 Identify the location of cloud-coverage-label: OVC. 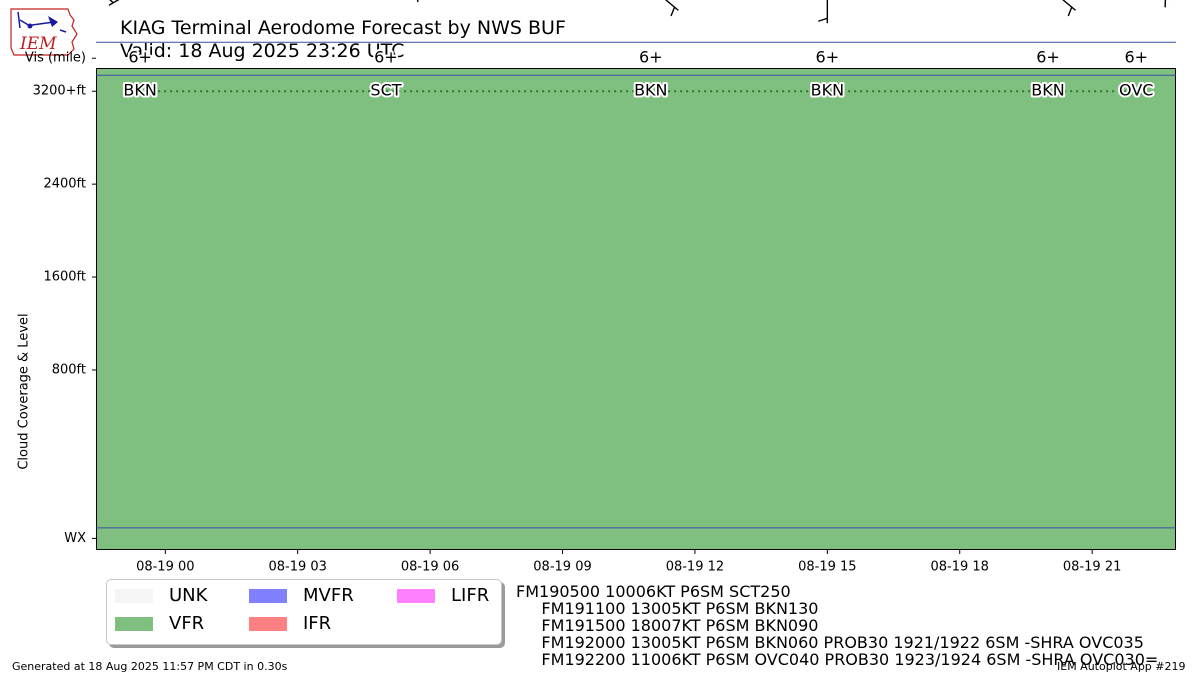
(1136, 90).